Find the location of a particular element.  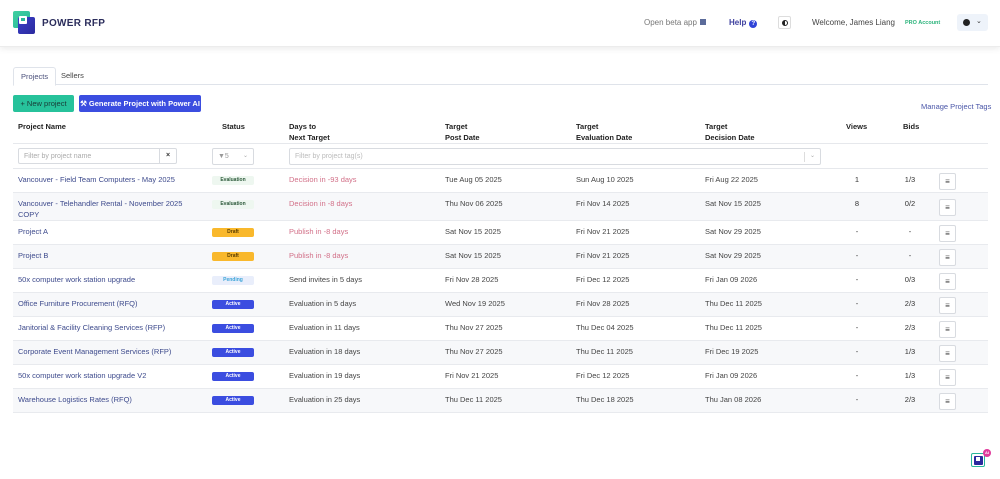

ai-badge: AI is located at coordinates (987, 453).